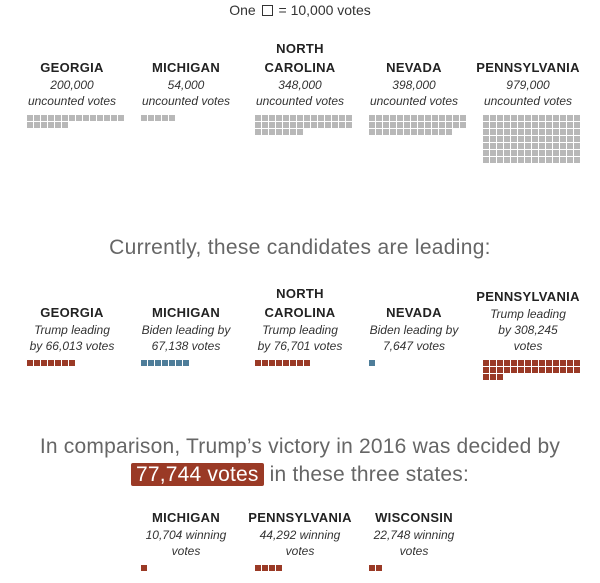 This screenshot has width=600, height=583. Describe the element at coordinates (190, 363) in the screenshot. I see `waffle-lead-michigan` at that location.